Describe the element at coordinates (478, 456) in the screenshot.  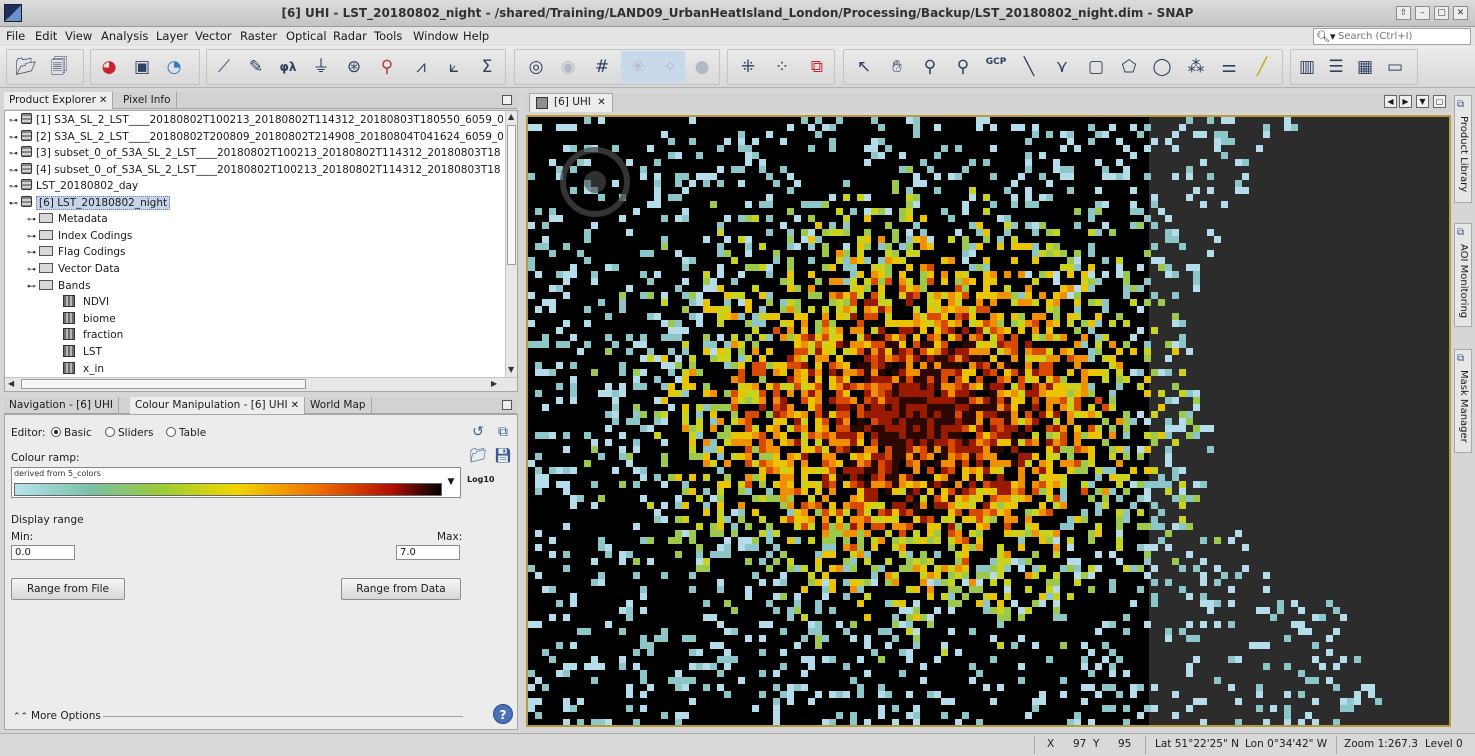
I see `import-palette-icon: 📁︎` at that location.